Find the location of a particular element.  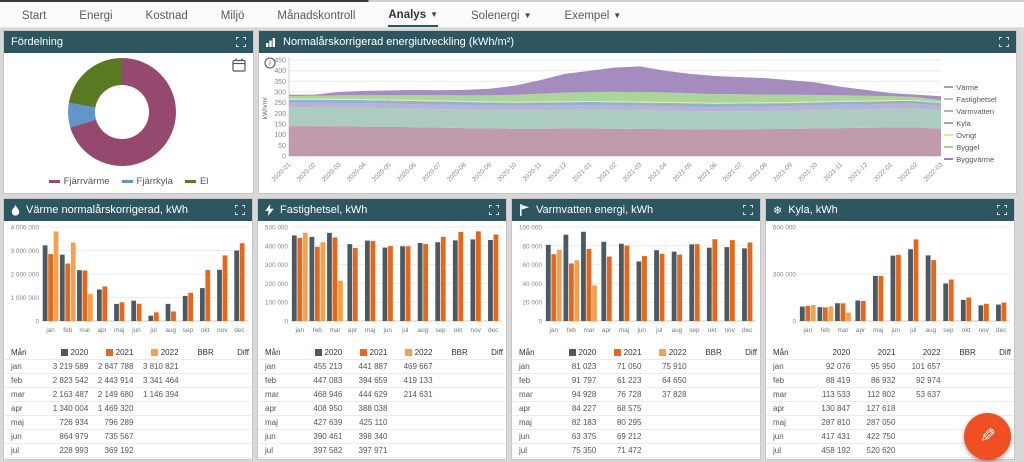

svg-text: 2021-09 is located at coordinates (783, 172).